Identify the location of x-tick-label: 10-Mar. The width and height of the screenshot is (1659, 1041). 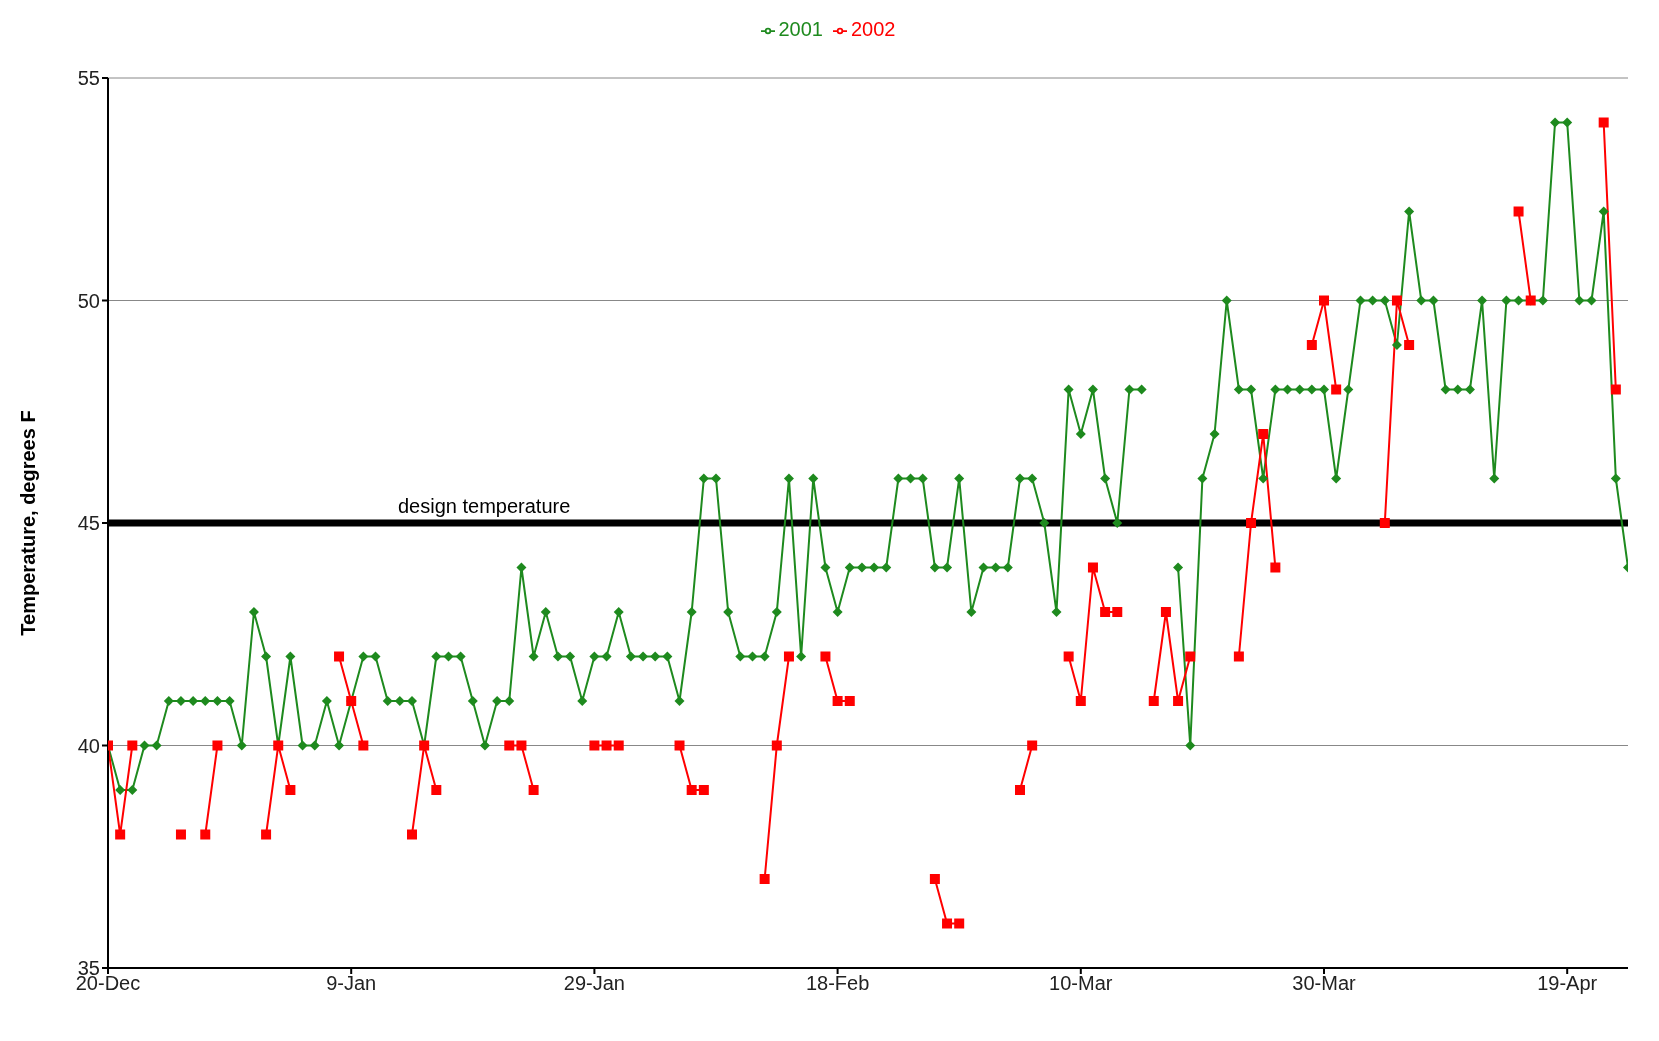
(1081, 983).